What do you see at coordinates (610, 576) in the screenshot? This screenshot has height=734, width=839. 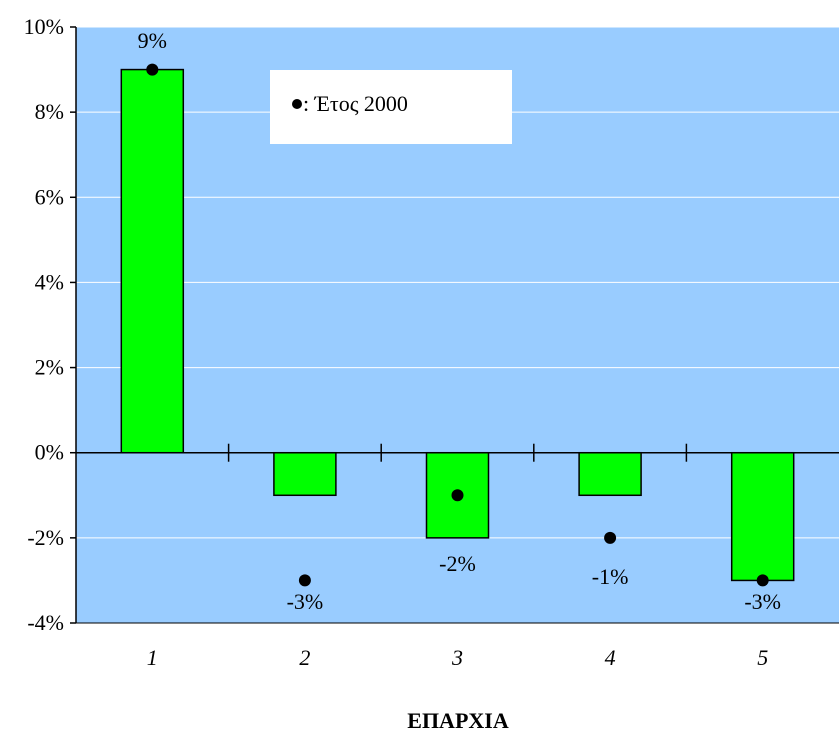 I see `data-label: -1%` at bounding box center [610, 576].